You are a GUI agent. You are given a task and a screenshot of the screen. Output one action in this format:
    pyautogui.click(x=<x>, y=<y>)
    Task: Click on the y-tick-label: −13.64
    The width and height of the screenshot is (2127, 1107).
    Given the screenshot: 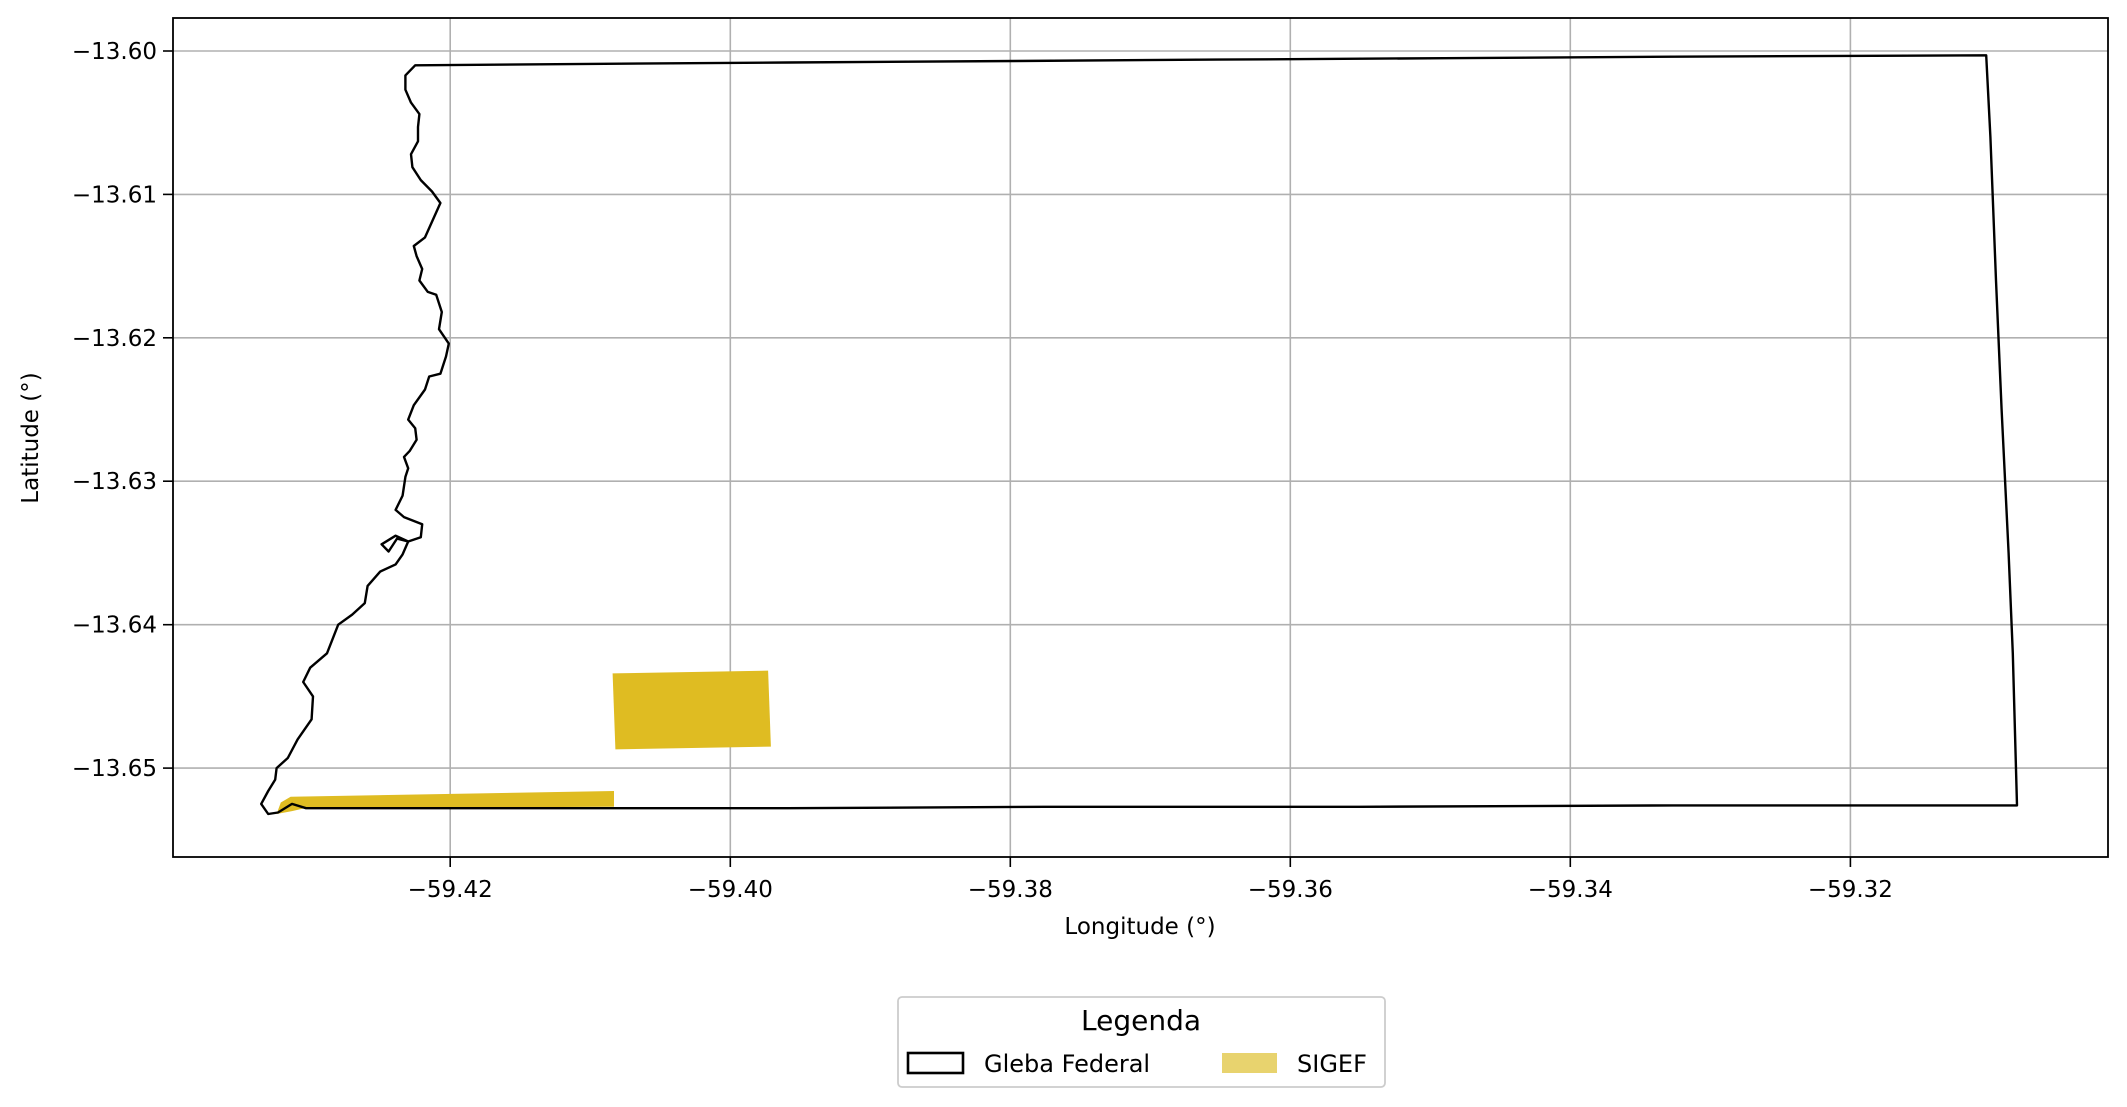 What is the action you would take?
    pyautogui.click(x=114, y=626)
    